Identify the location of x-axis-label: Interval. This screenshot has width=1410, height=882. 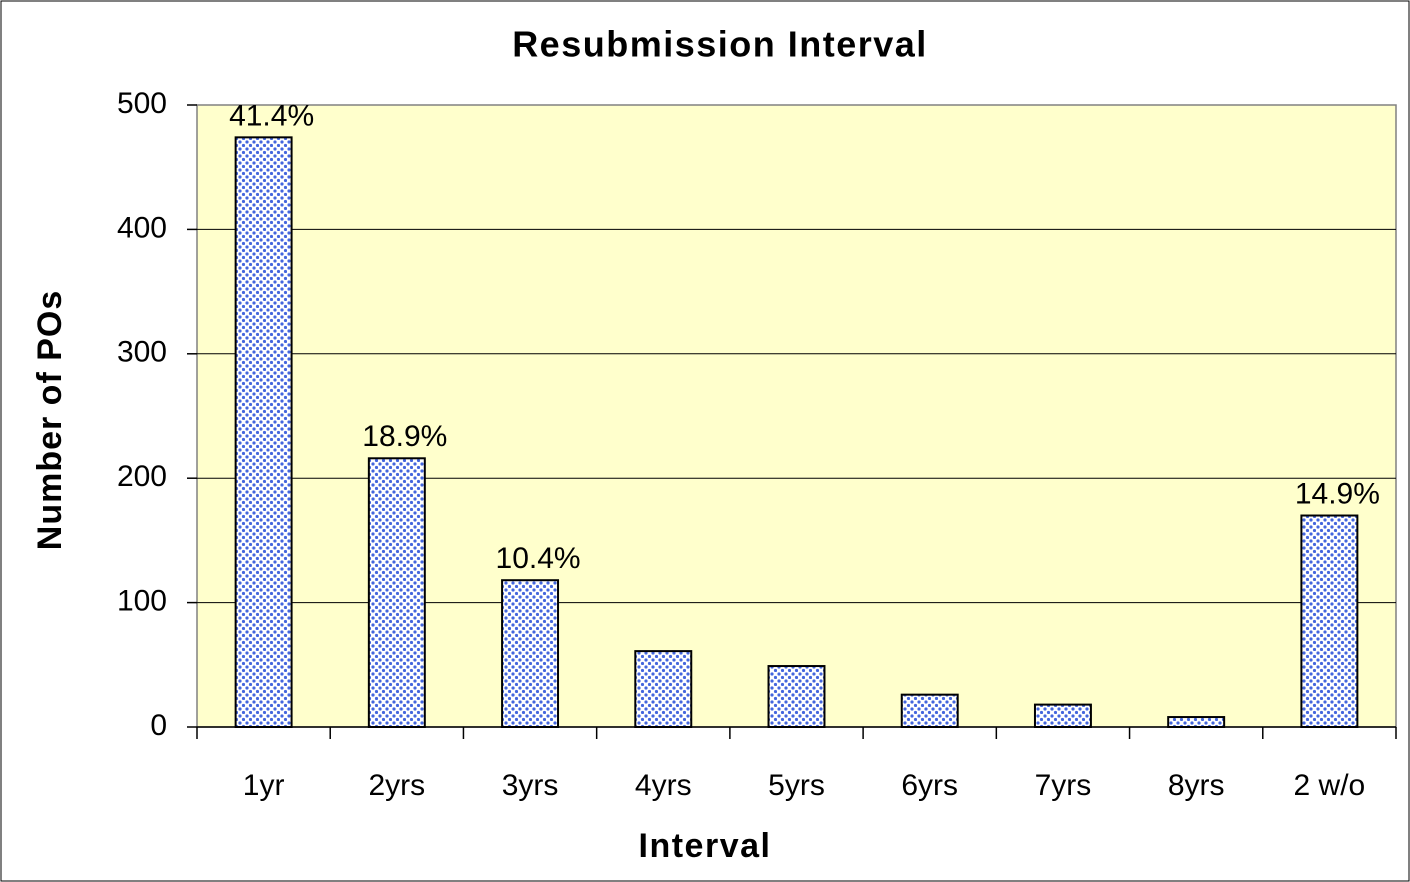
(705, 846).